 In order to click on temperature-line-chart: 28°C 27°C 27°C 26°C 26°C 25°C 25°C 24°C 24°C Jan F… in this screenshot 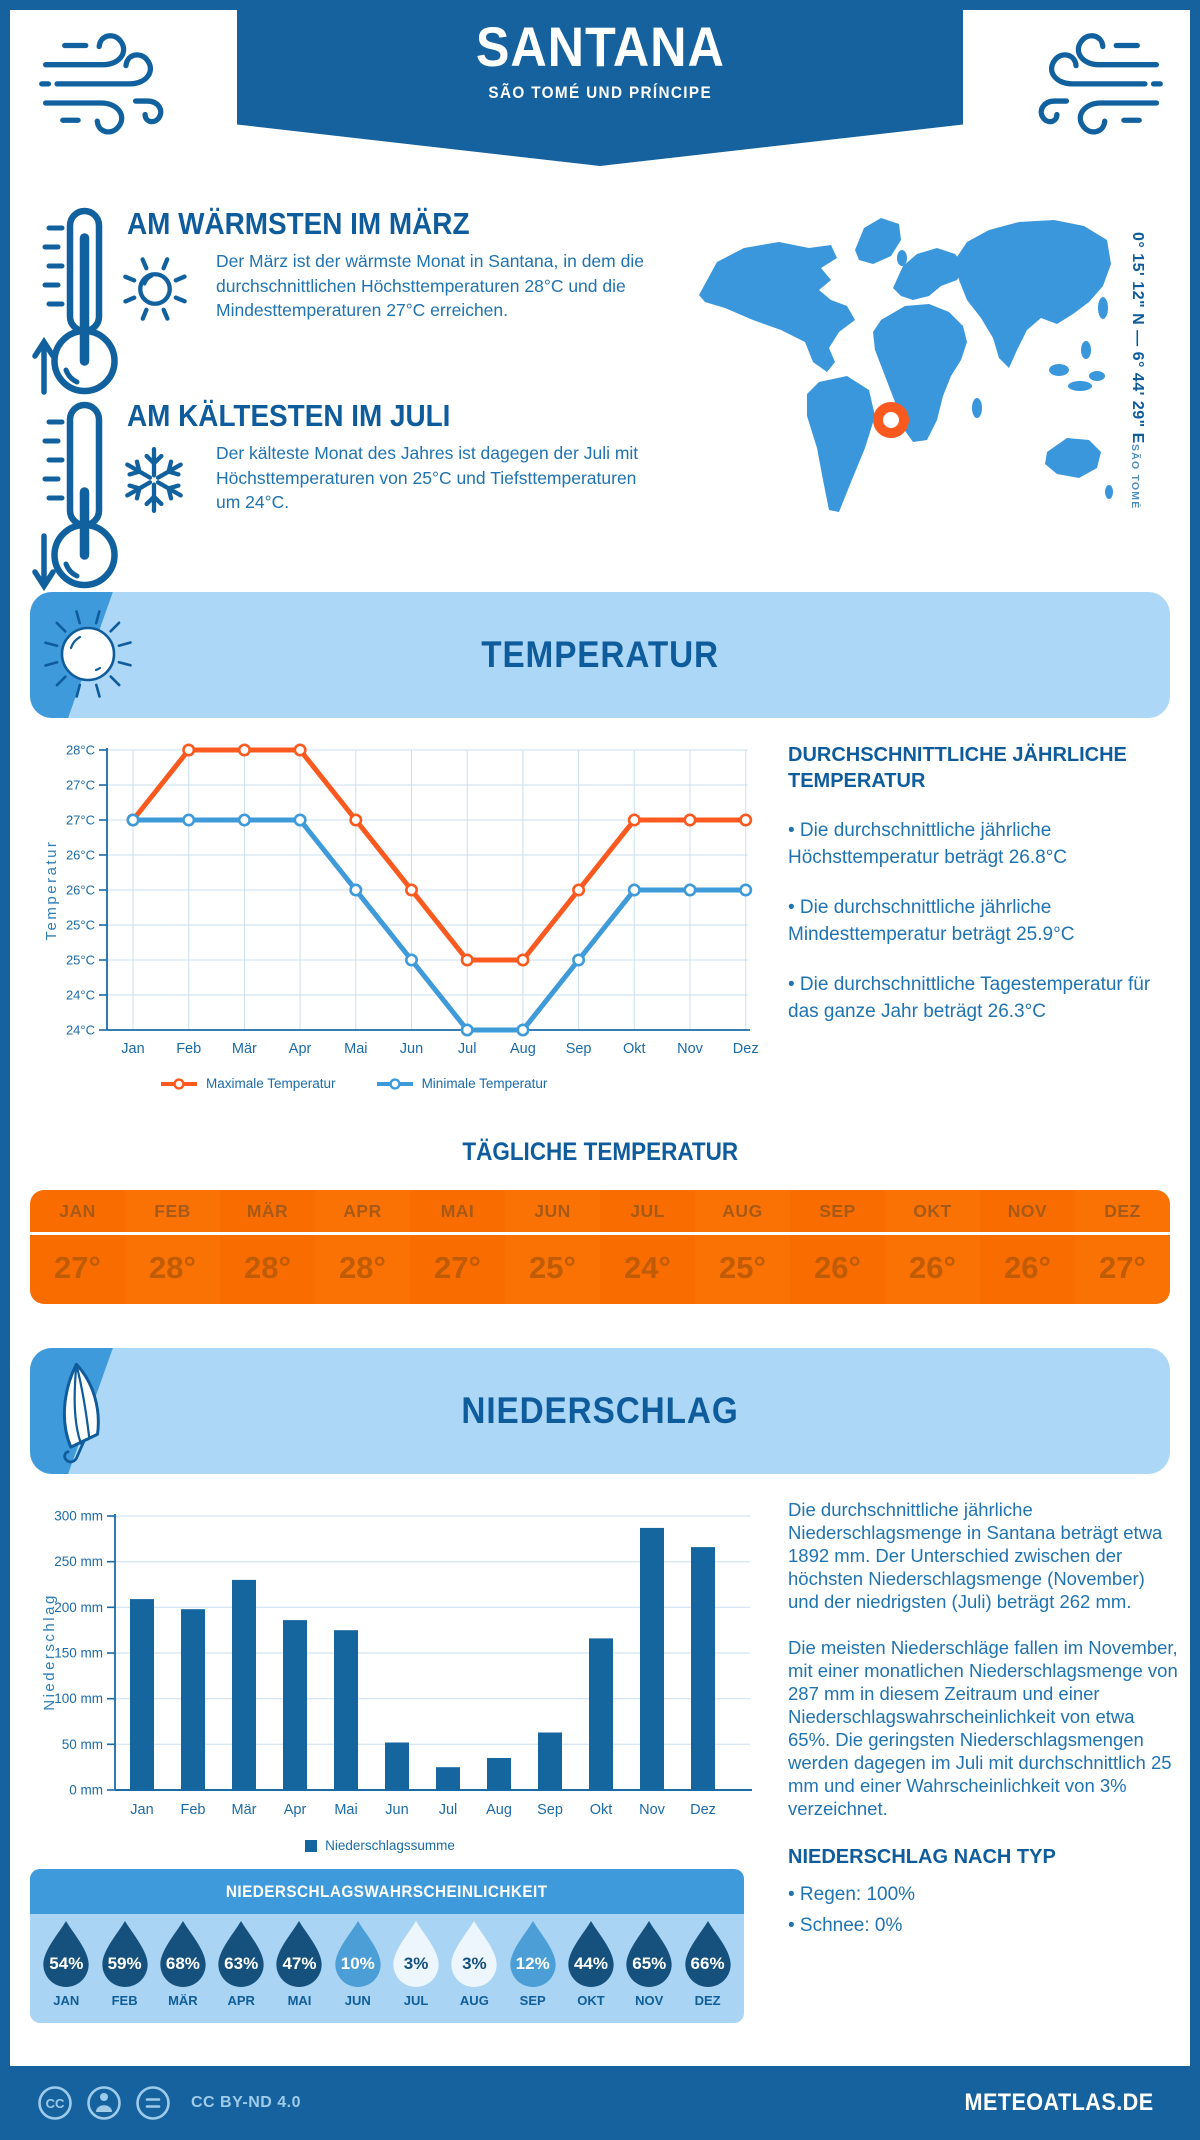, I will do `click(401, 900)`.